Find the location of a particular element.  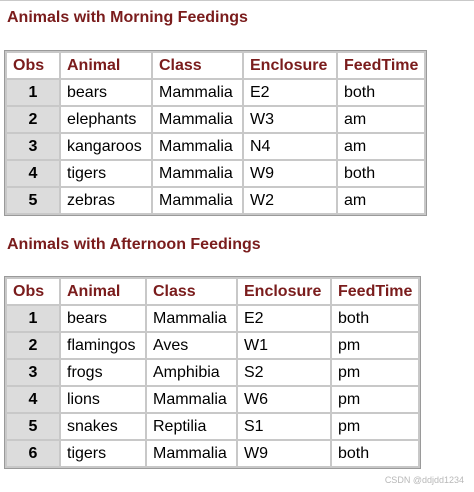

cell-class: Reptilia is located at coordinates (191, 426).